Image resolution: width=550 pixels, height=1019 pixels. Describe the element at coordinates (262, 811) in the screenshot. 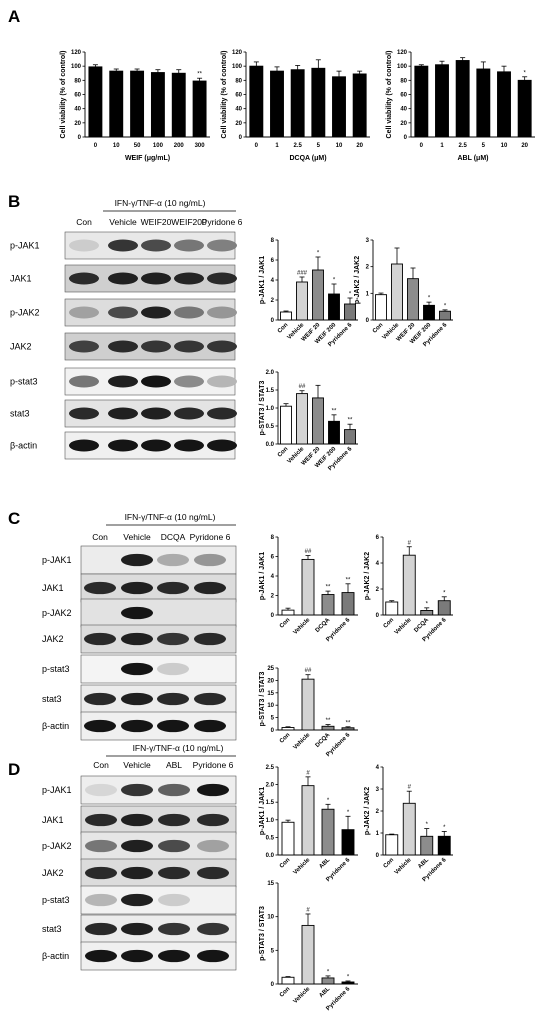

I see `y-axis-label: p-JAK1 / JAK1` at that location.